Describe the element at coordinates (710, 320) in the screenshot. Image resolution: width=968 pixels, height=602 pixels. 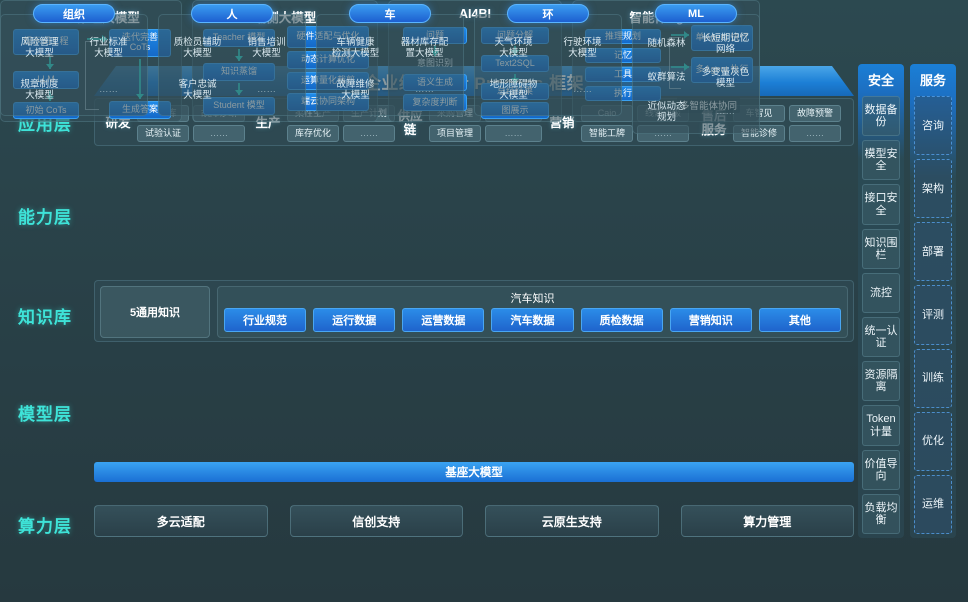
I see `knowledge-chip: 营销知识` at that location.